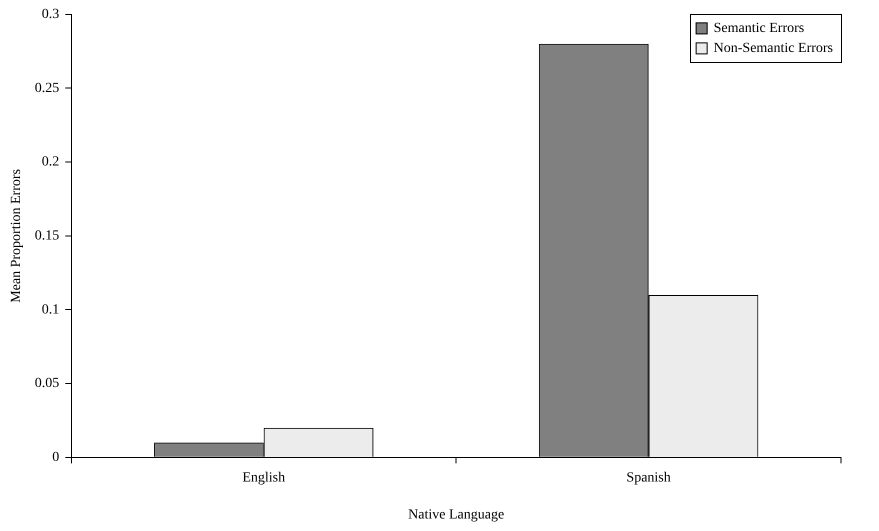 The width and height of the screenshot is (879, 531). What do you see at coordinates (759, 28) in the screenshot?
I see `legend-label: Semantic Errors` at bounding box center [759, 28].